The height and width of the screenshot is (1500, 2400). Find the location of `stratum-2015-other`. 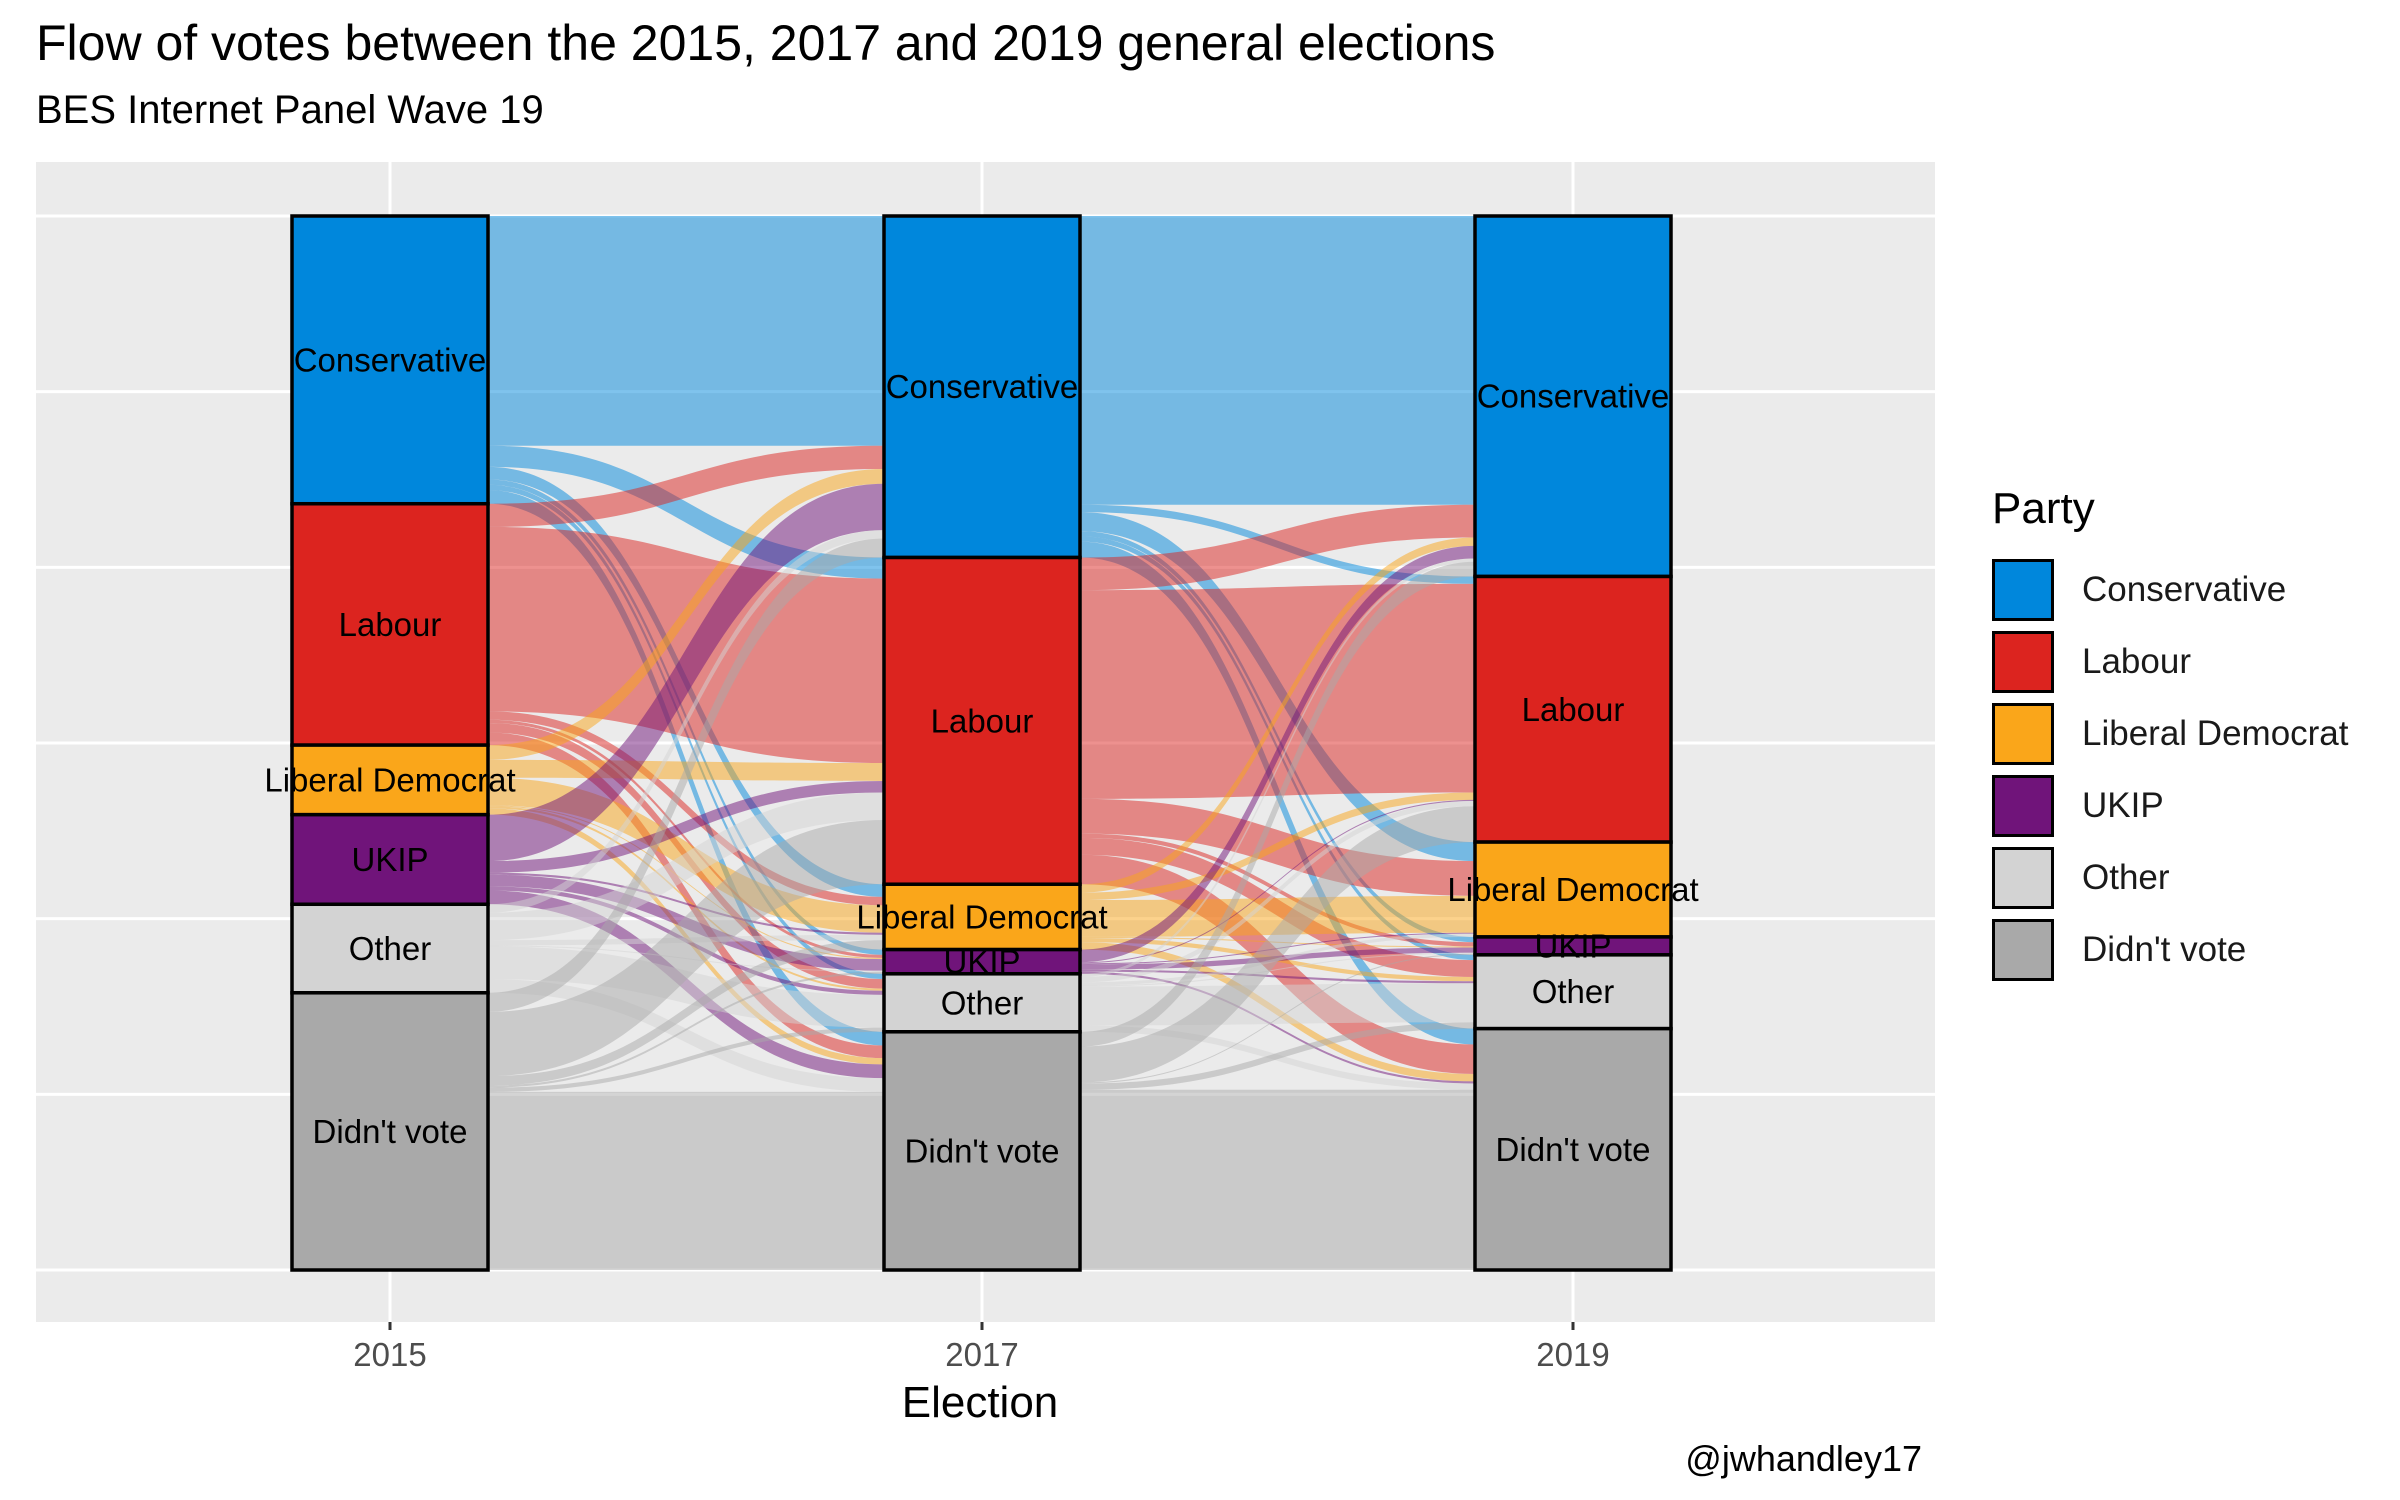

stratum-2015-other is located at coordinates (390, 948).